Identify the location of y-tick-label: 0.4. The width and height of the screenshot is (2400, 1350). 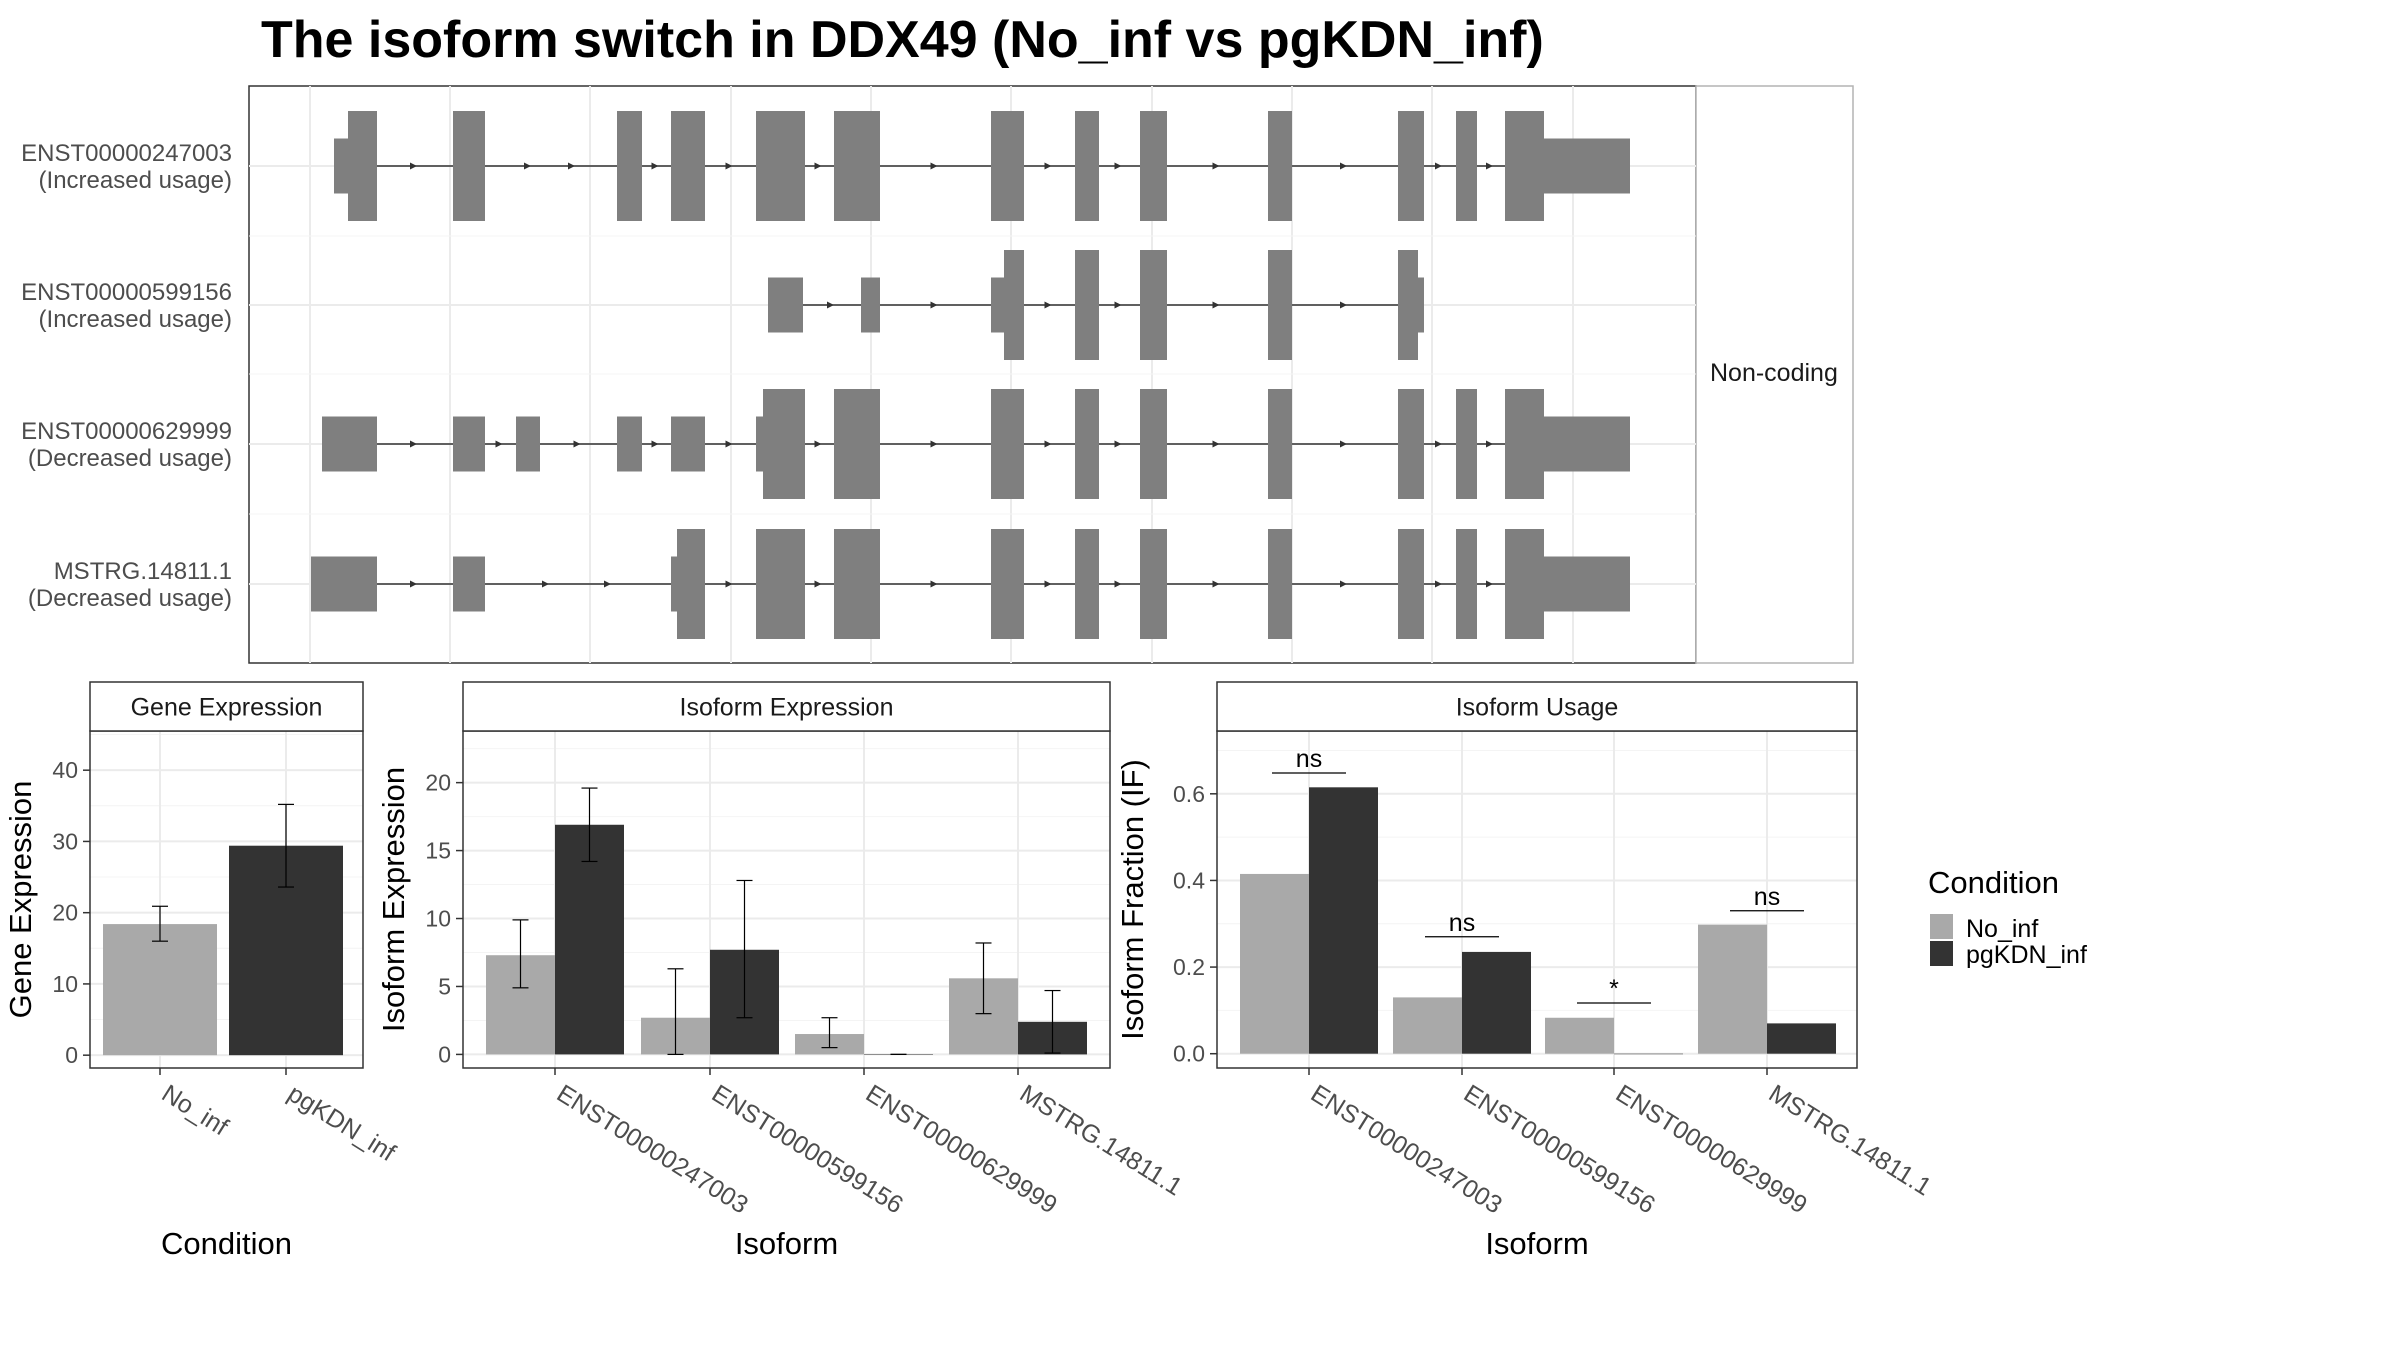
(1189, 880).